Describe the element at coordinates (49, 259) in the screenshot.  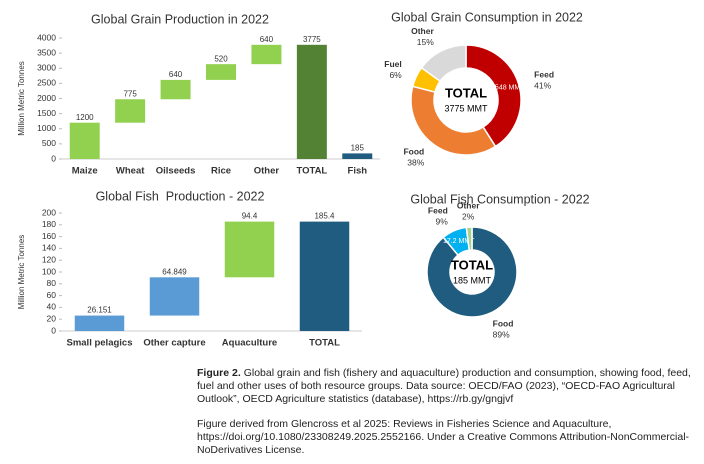
I see `y-tick-label: 120` at that location.